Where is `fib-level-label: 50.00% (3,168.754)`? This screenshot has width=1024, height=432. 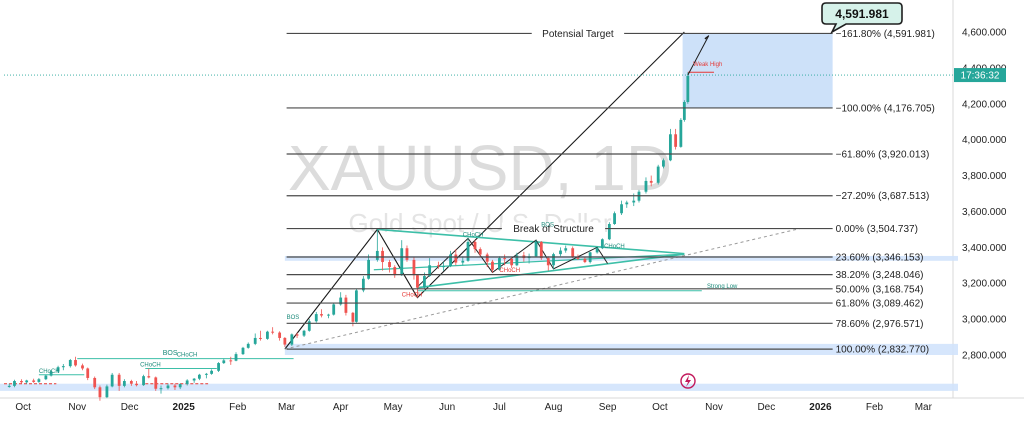
fib-level-label: 50.00% (3,168.754) is located at coordinates (880, 289).